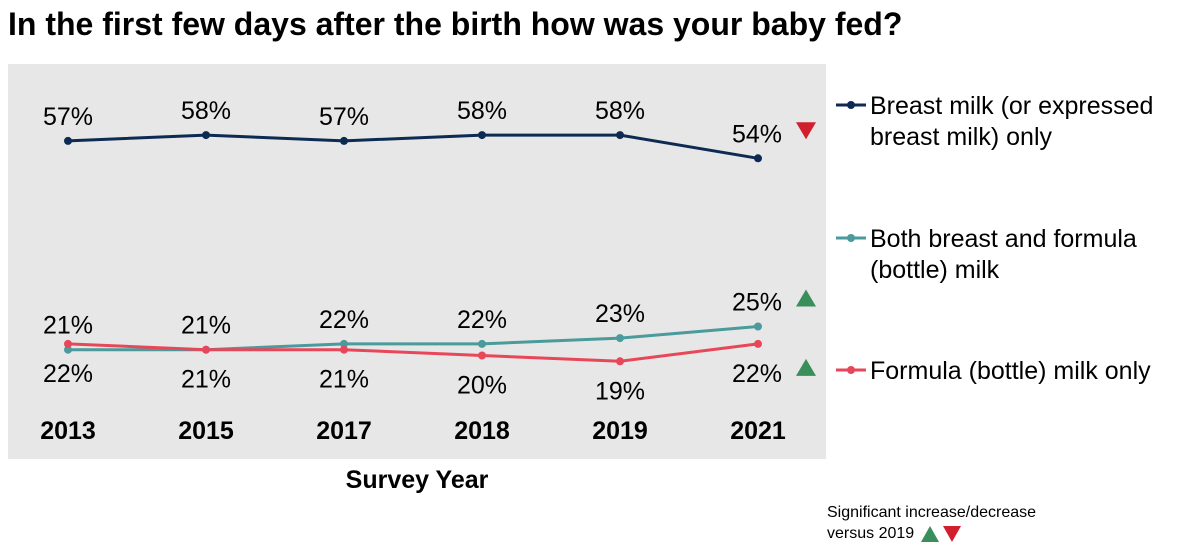  What do you see at coordinates (757, 134) in the screenshot?
I see `data-label: 54%` at bounding box center [757, 134].